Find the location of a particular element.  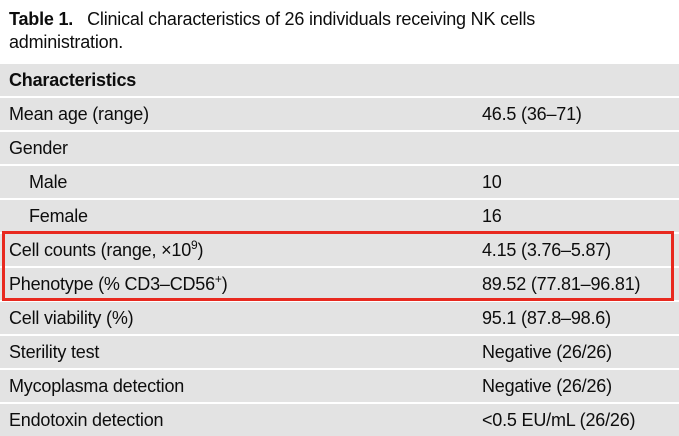

table-row-sterility-test: Sterility test Negative (26/26) is located at coordinates (339, 352).